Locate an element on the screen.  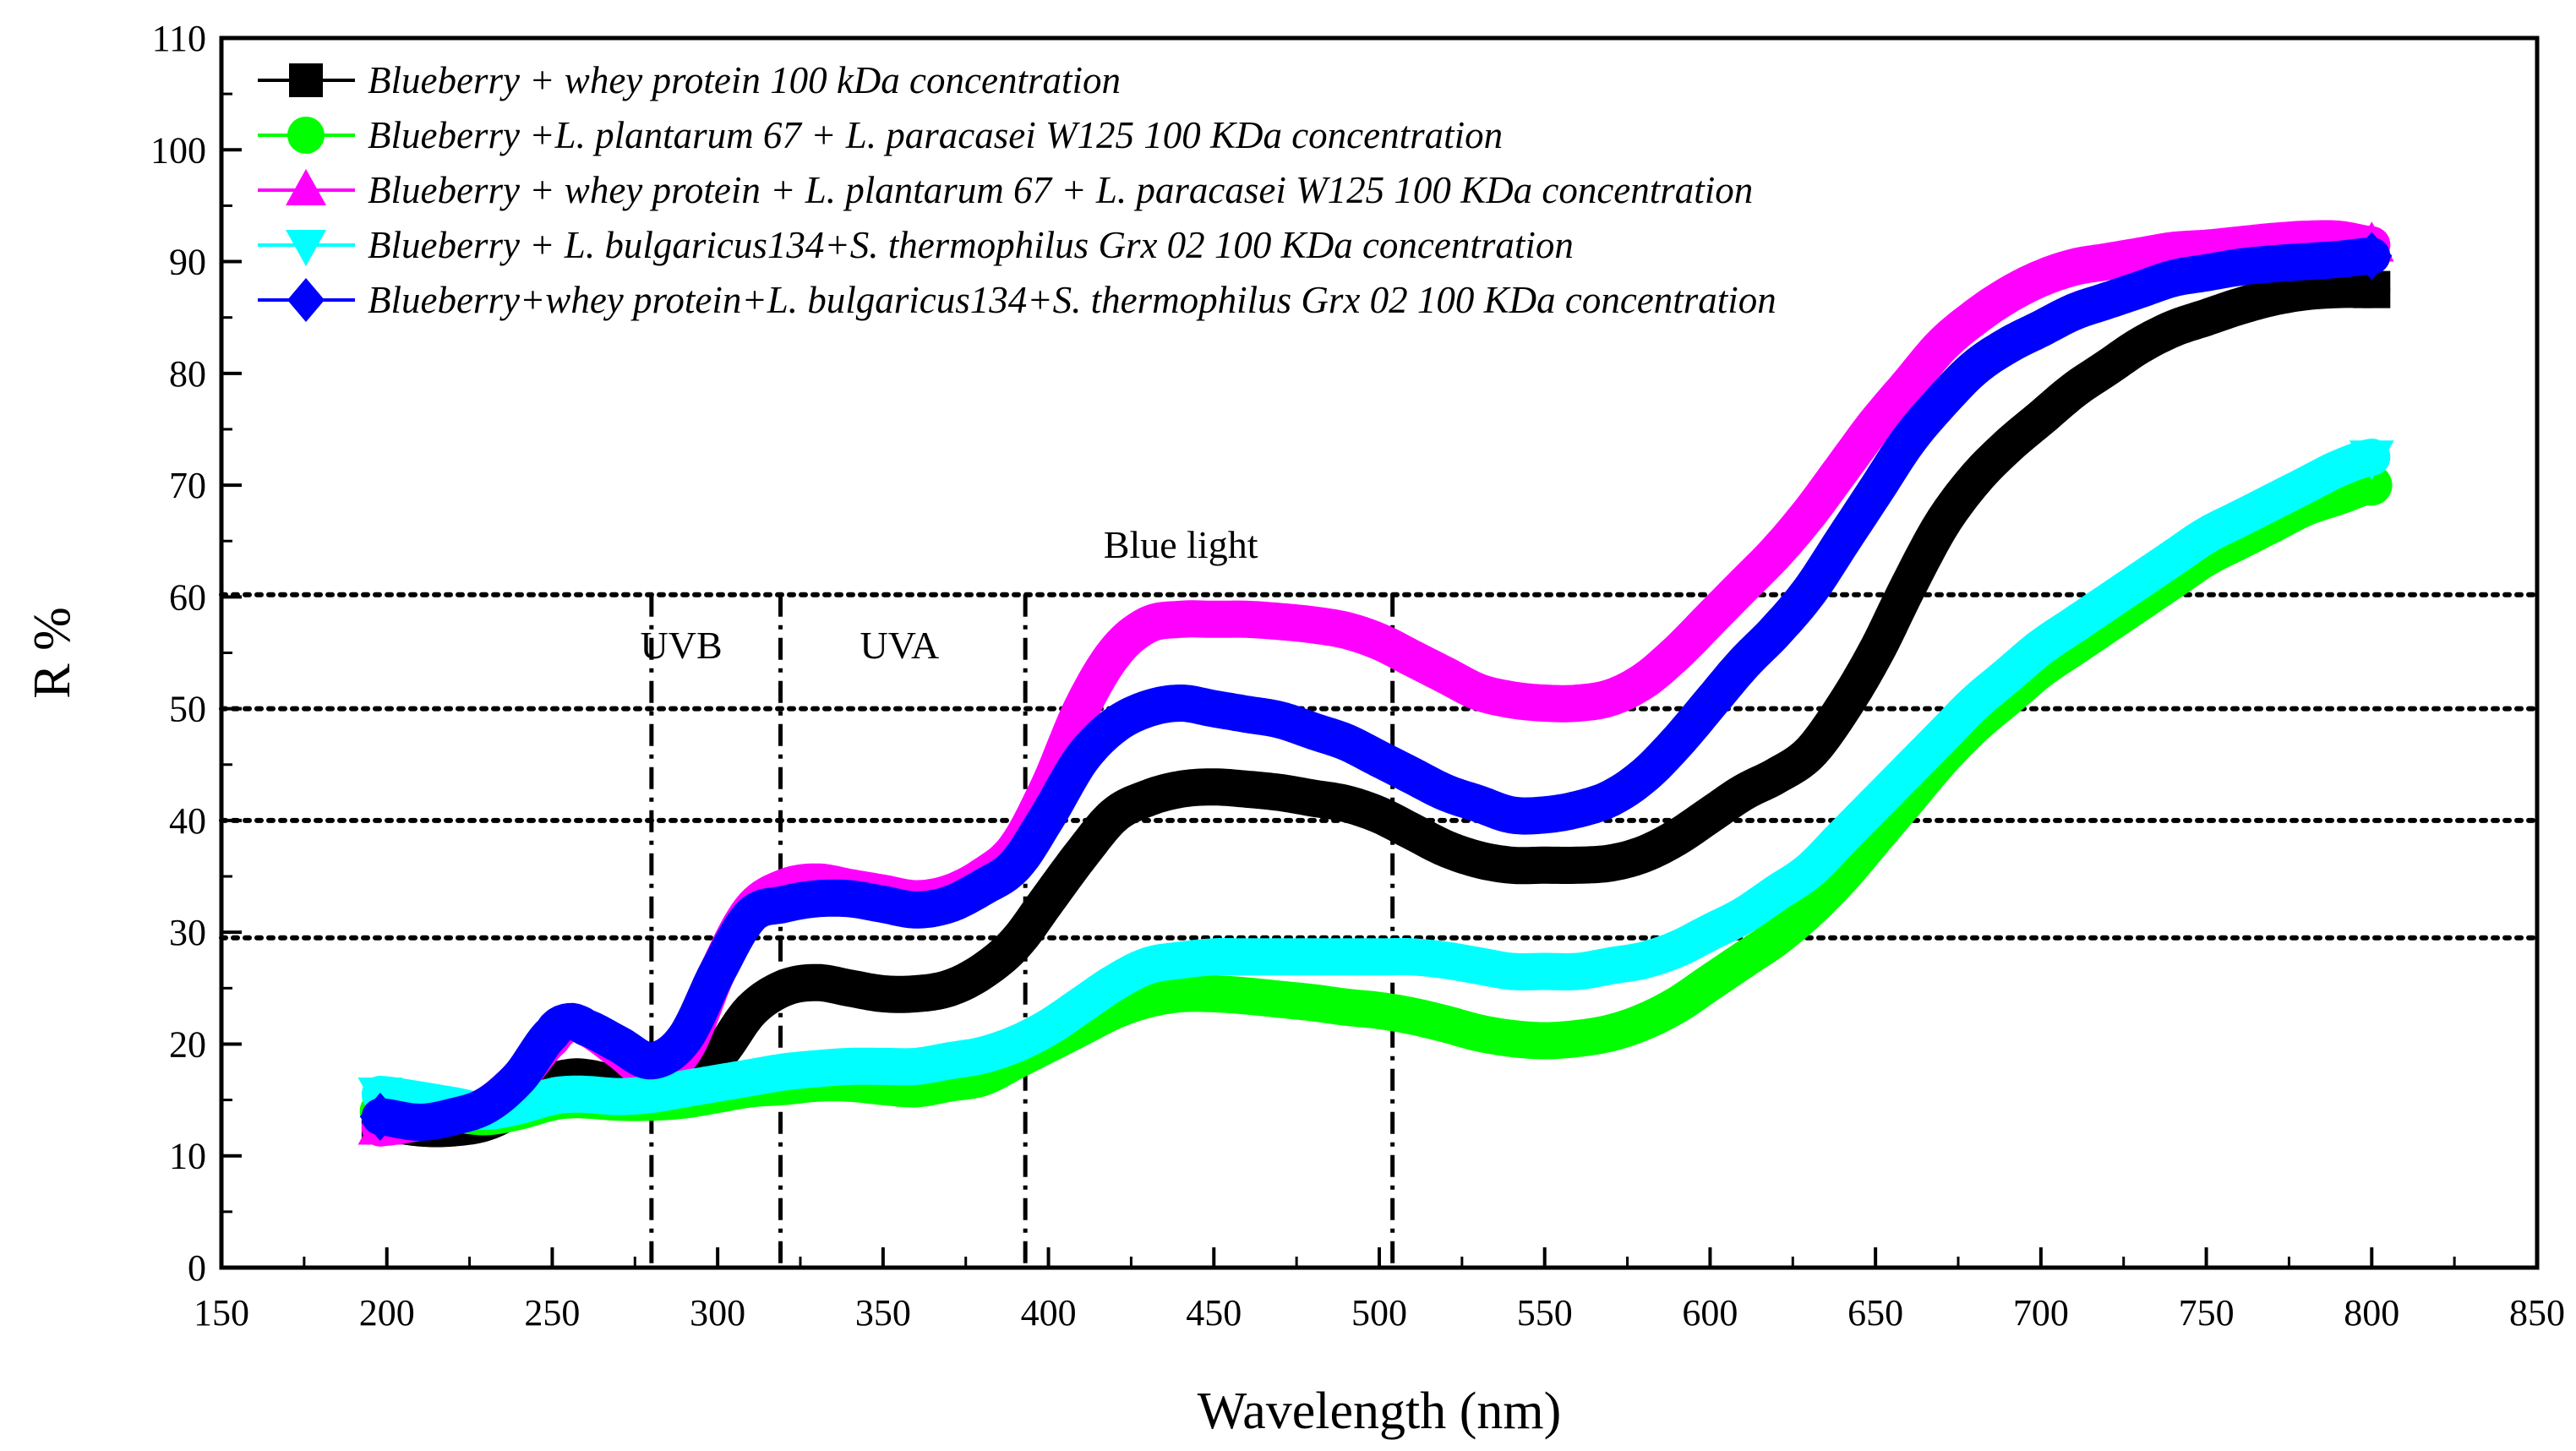
x-tick-label: 550 is located at coordinates (1545, 1313).